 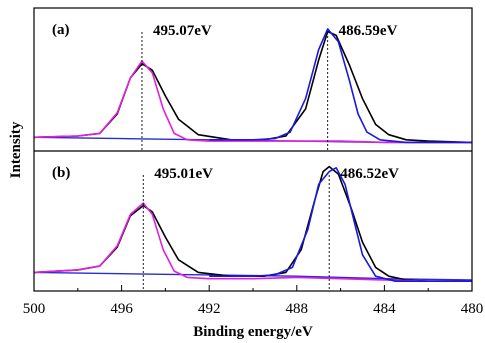 What do you see at coordinates (16, 149) in the screenshot?
I see `y-axis-label: Intensity` at bounding box center [16, 149].